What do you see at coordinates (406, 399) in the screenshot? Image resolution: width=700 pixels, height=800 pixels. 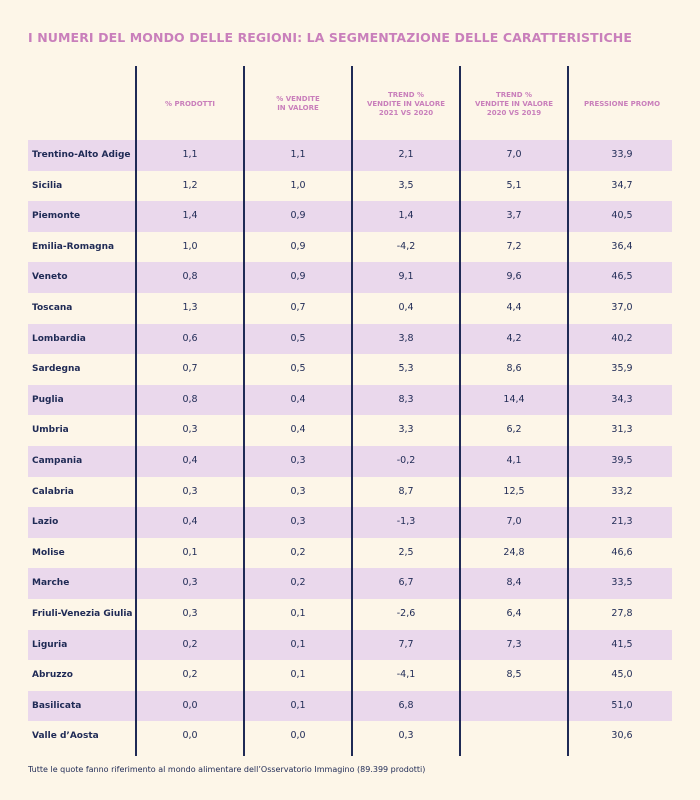 I see `cell-value: 8,3` at bounding box center [406, 399].